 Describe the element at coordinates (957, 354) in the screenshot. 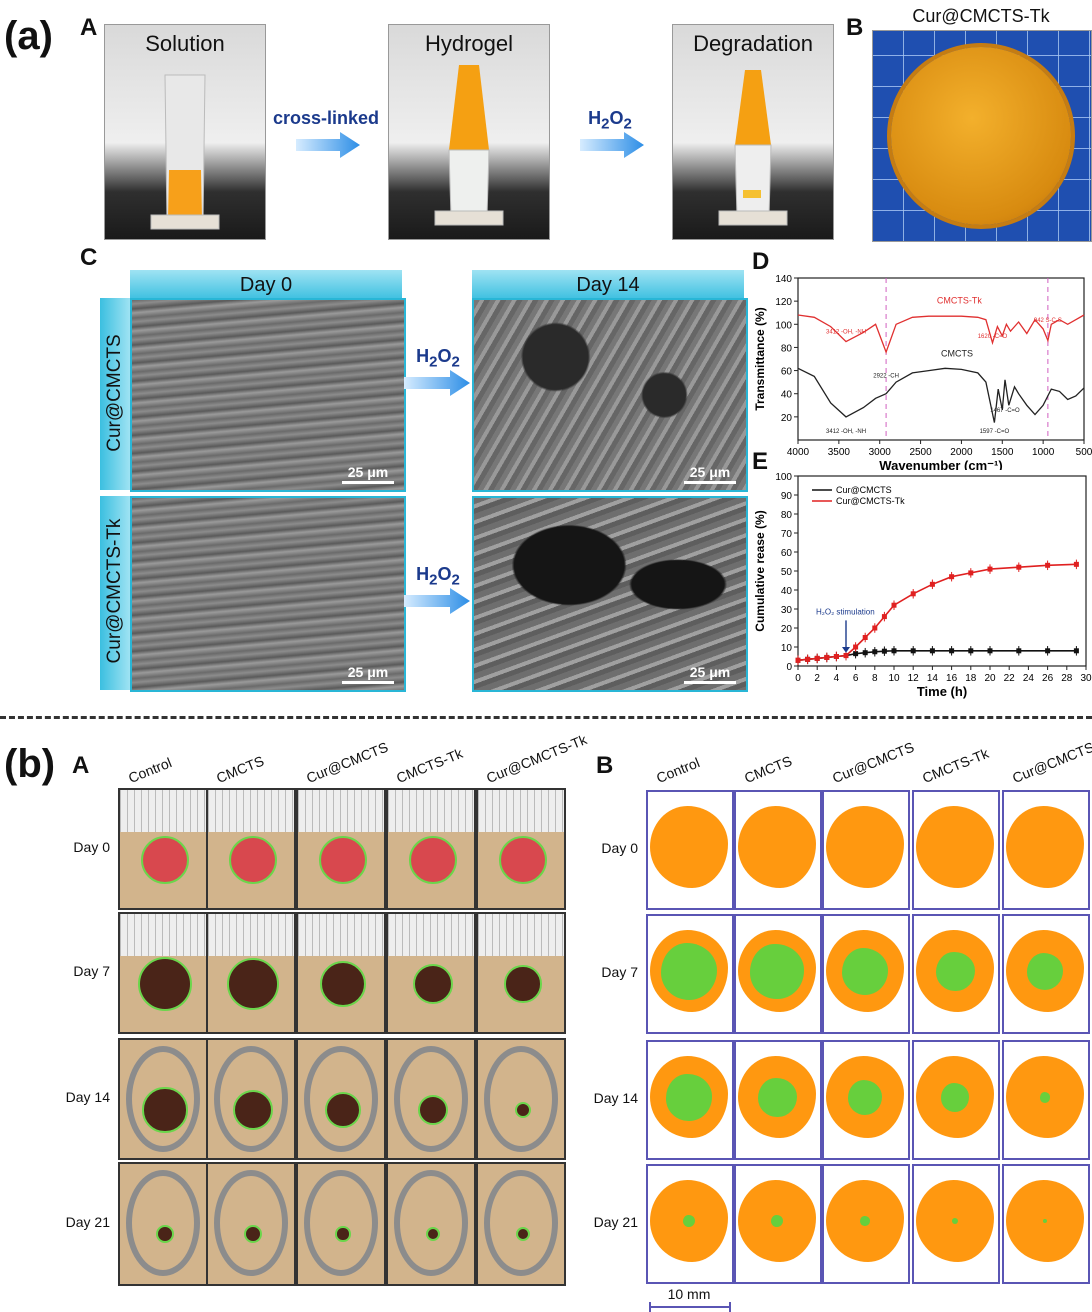

I see `ftir-series-label: CMCTS` at that location.